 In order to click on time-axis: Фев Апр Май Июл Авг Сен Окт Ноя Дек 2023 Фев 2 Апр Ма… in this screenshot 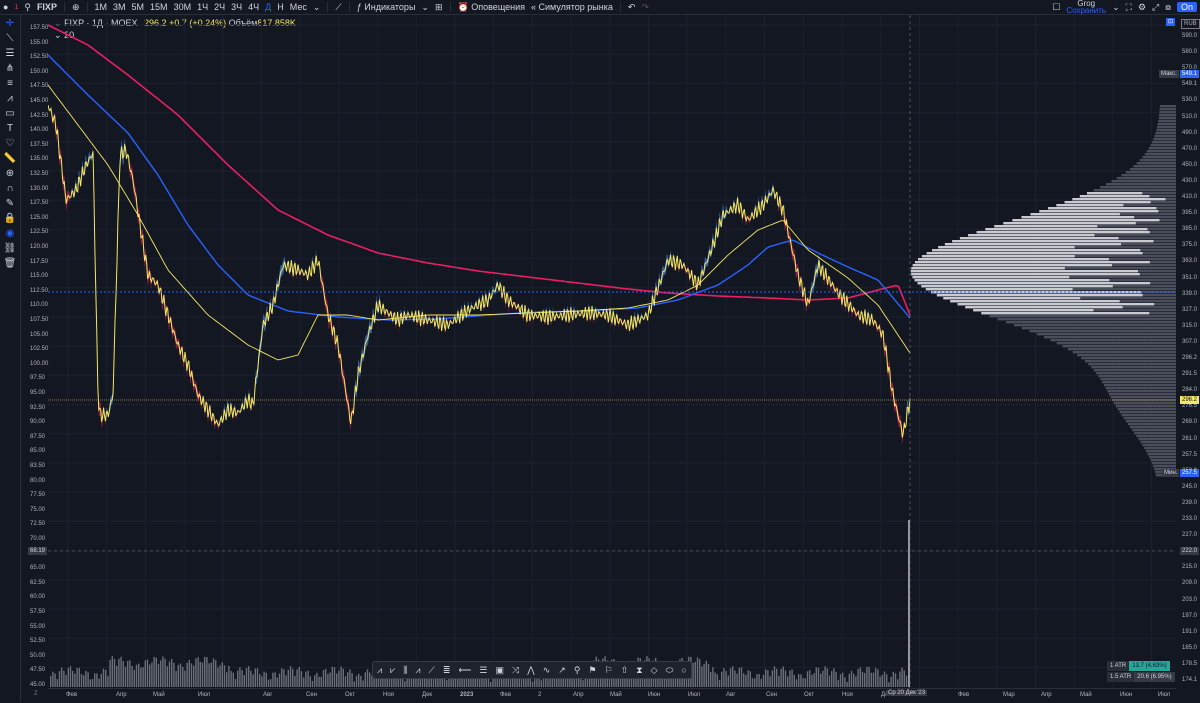, I will do `click(612, 695)`.